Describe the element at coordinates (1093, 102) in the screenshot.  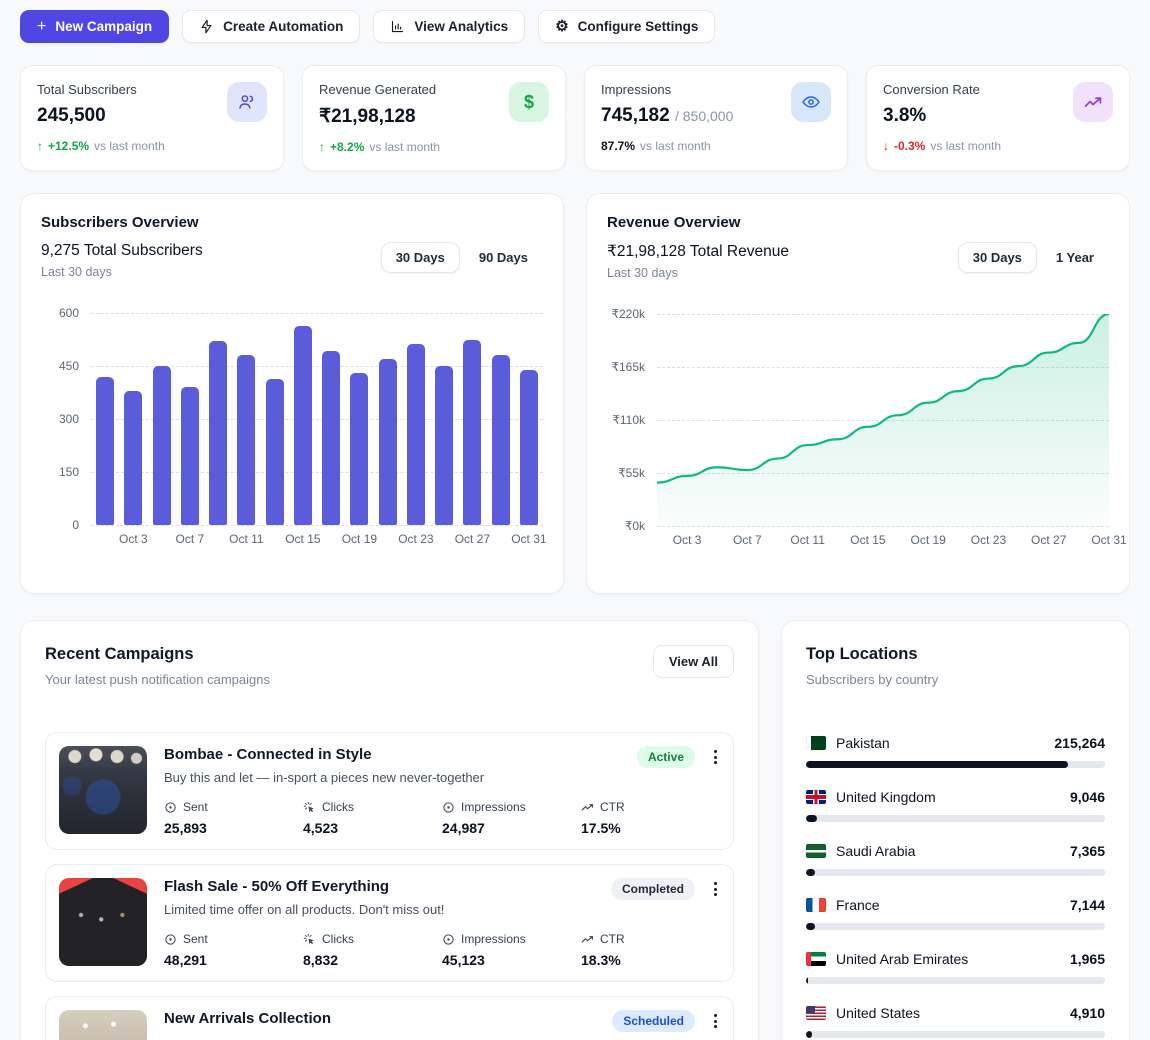
I see `trending-up-icon` at that location.